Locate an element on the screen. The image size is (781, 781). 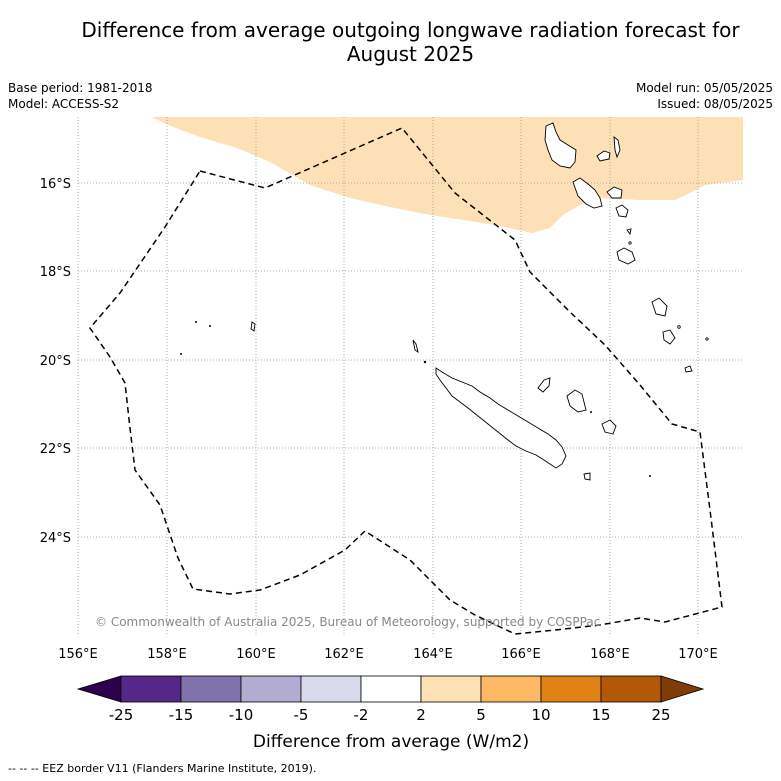
latitude-labels: 16°S 18°S 20°S 22°S 24°S is located at coordinates (55, 361).